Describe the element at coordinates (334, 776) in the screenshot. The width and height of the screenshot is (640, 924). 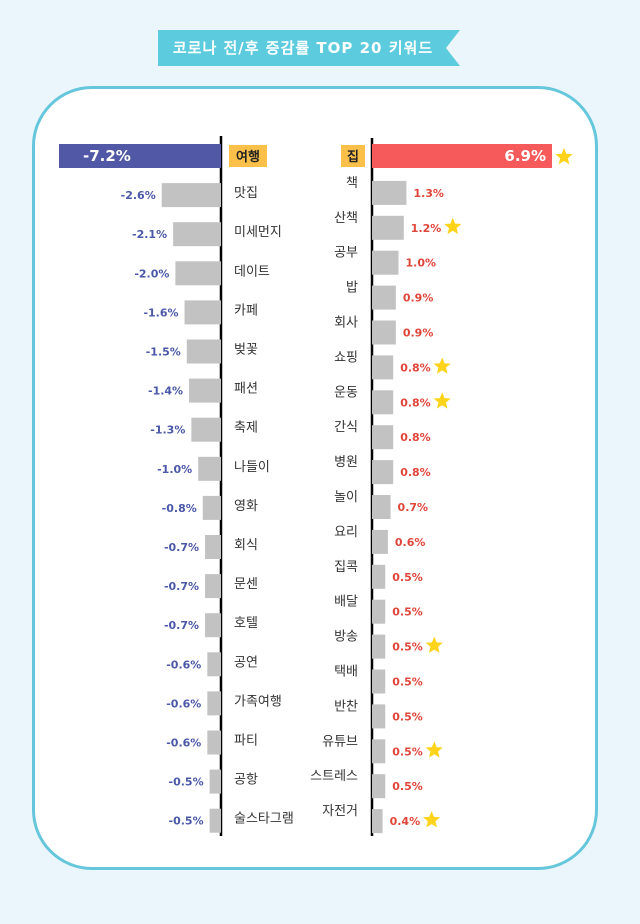
I see `keyword-increase: 스트레스` at that location.